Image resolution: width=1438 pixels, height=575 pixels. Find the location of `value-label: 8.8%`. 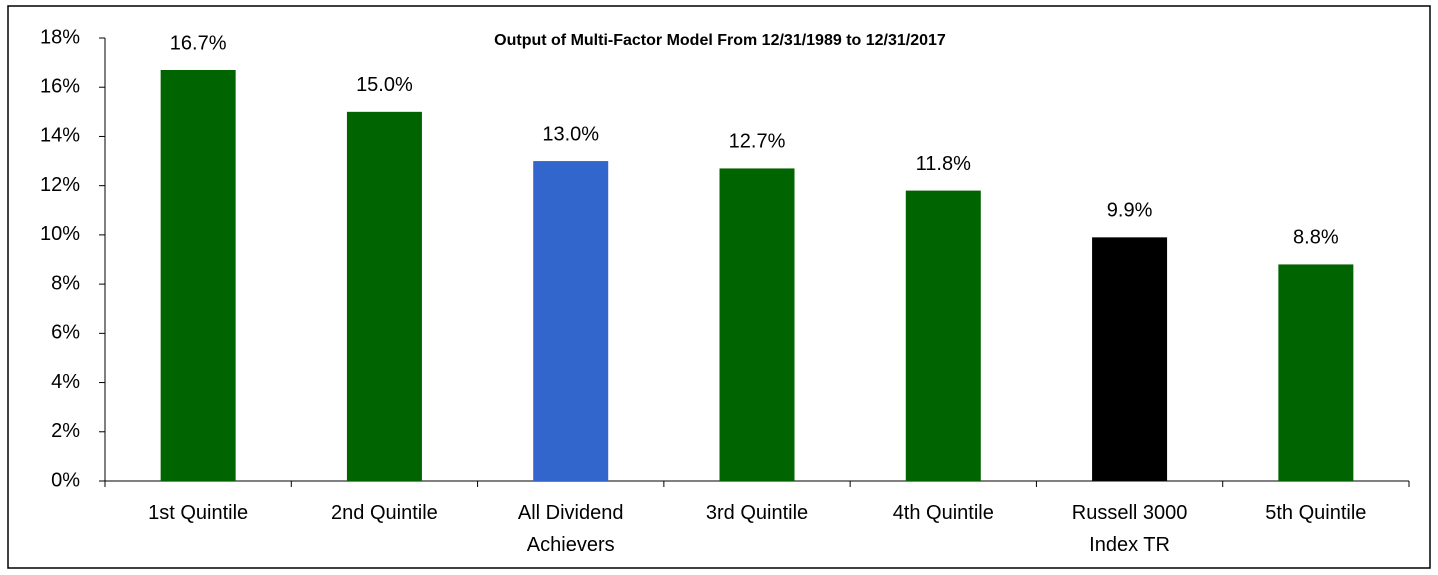

value-label: 8.8% is located at coordinates (1316, 238).